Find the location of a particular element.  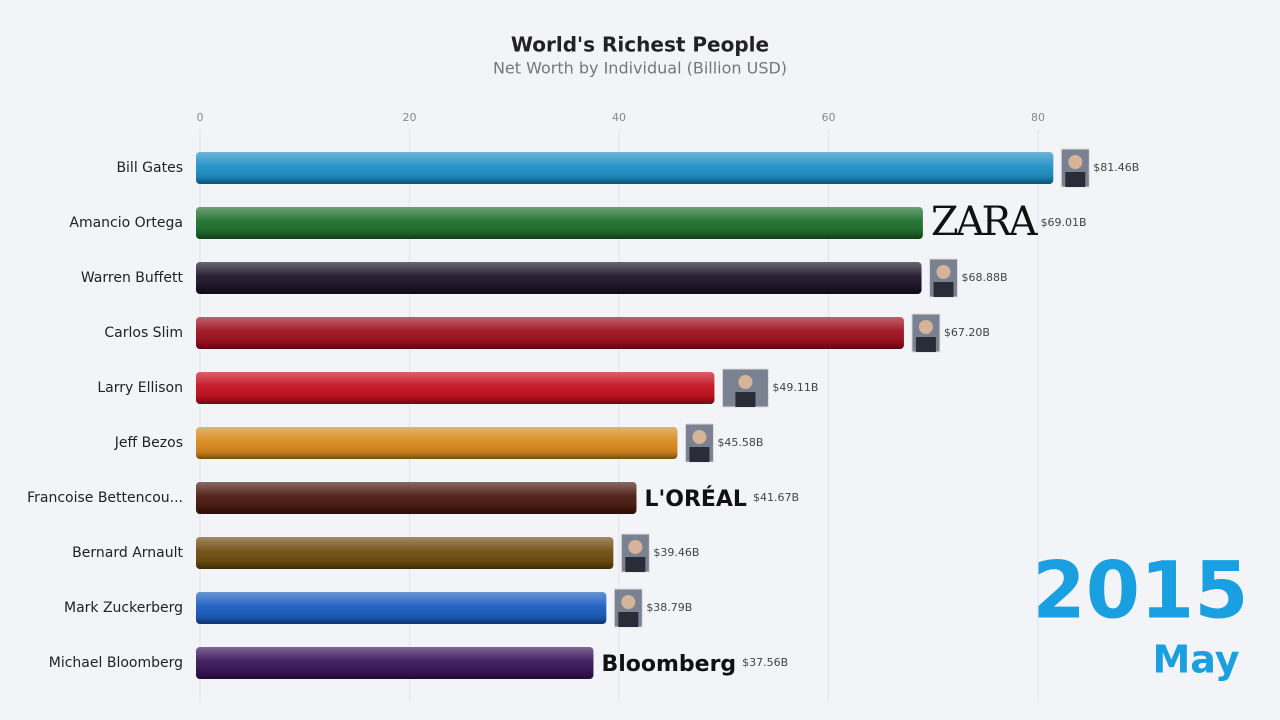

category-label: Mark Zuckerberg is located at coordinates (123, 608).